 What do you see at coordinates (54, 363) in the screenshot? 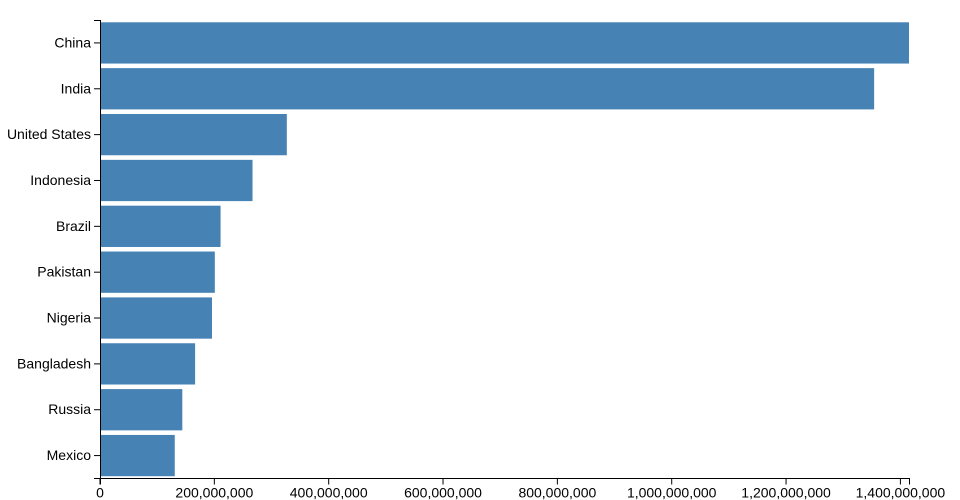
I see `y-tick-label-bangladesh: Bangladesh` at bounding box center [54, 363].